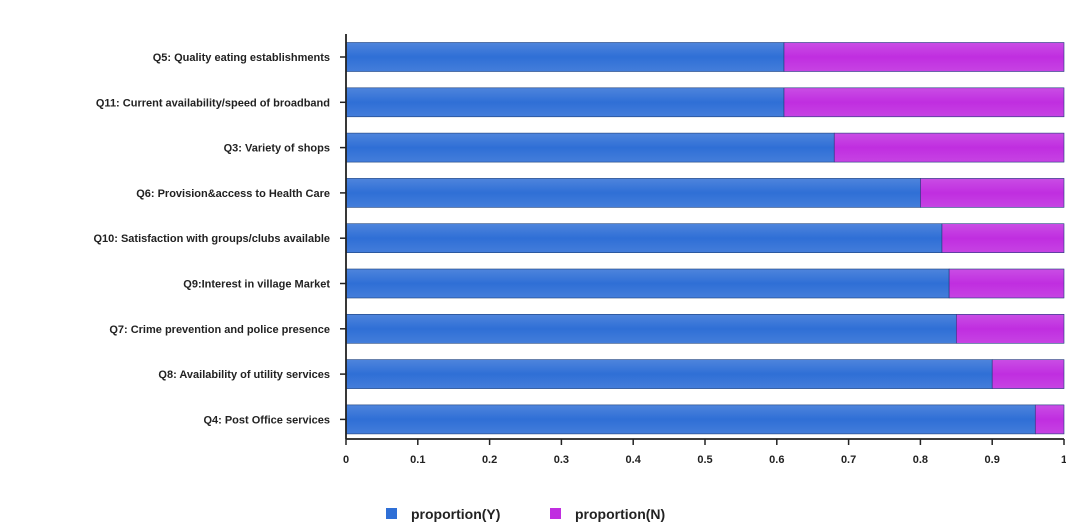 The image size is (1066, 531). Describe the element at coordinates (233, 194) in the screenshot. I see `category-label: Q6: Provision&access to Health Care` at that location.